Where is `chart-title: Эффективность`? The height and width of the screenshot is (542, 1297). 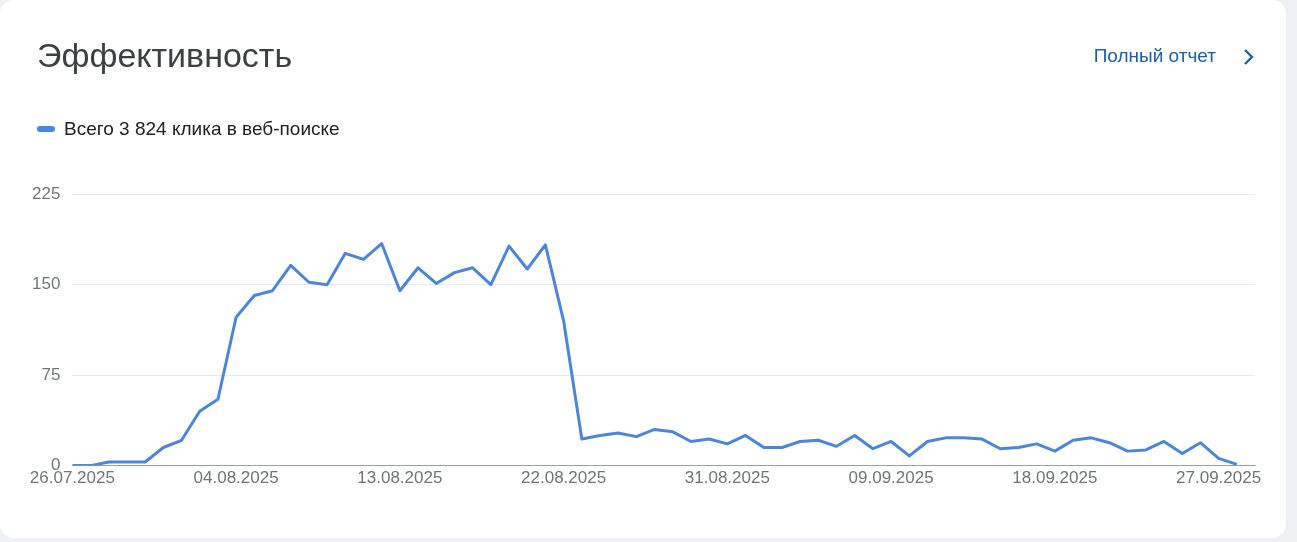 chart-title: Эффективность is located at coordinates (165, 55).